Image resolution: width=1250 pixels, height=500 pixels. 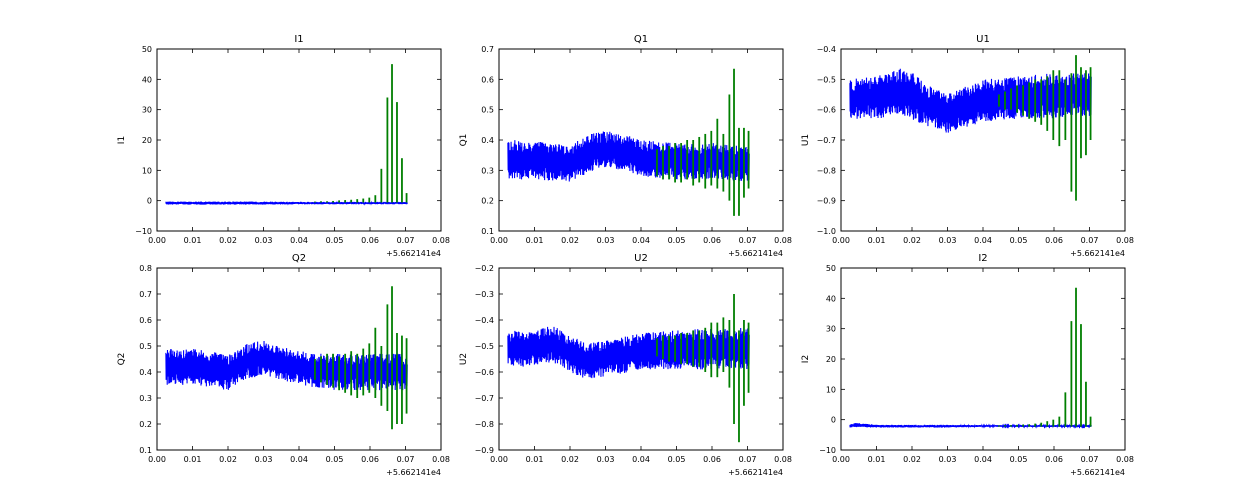 What do you see at coordinates (406, 459) in the screenshot?
I see `x-tick-label-Q2-7: 0.07` at bounding box center [406, 459].